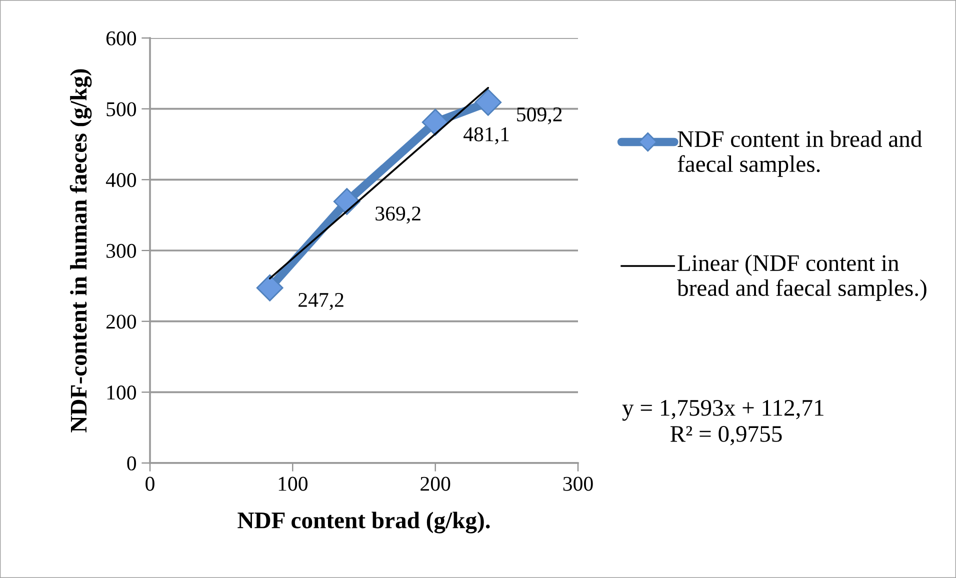  What do you see at coordinates (539, 115) in the screenshot?
I see `data-label: 509,2` at bounding box center [539, 115].